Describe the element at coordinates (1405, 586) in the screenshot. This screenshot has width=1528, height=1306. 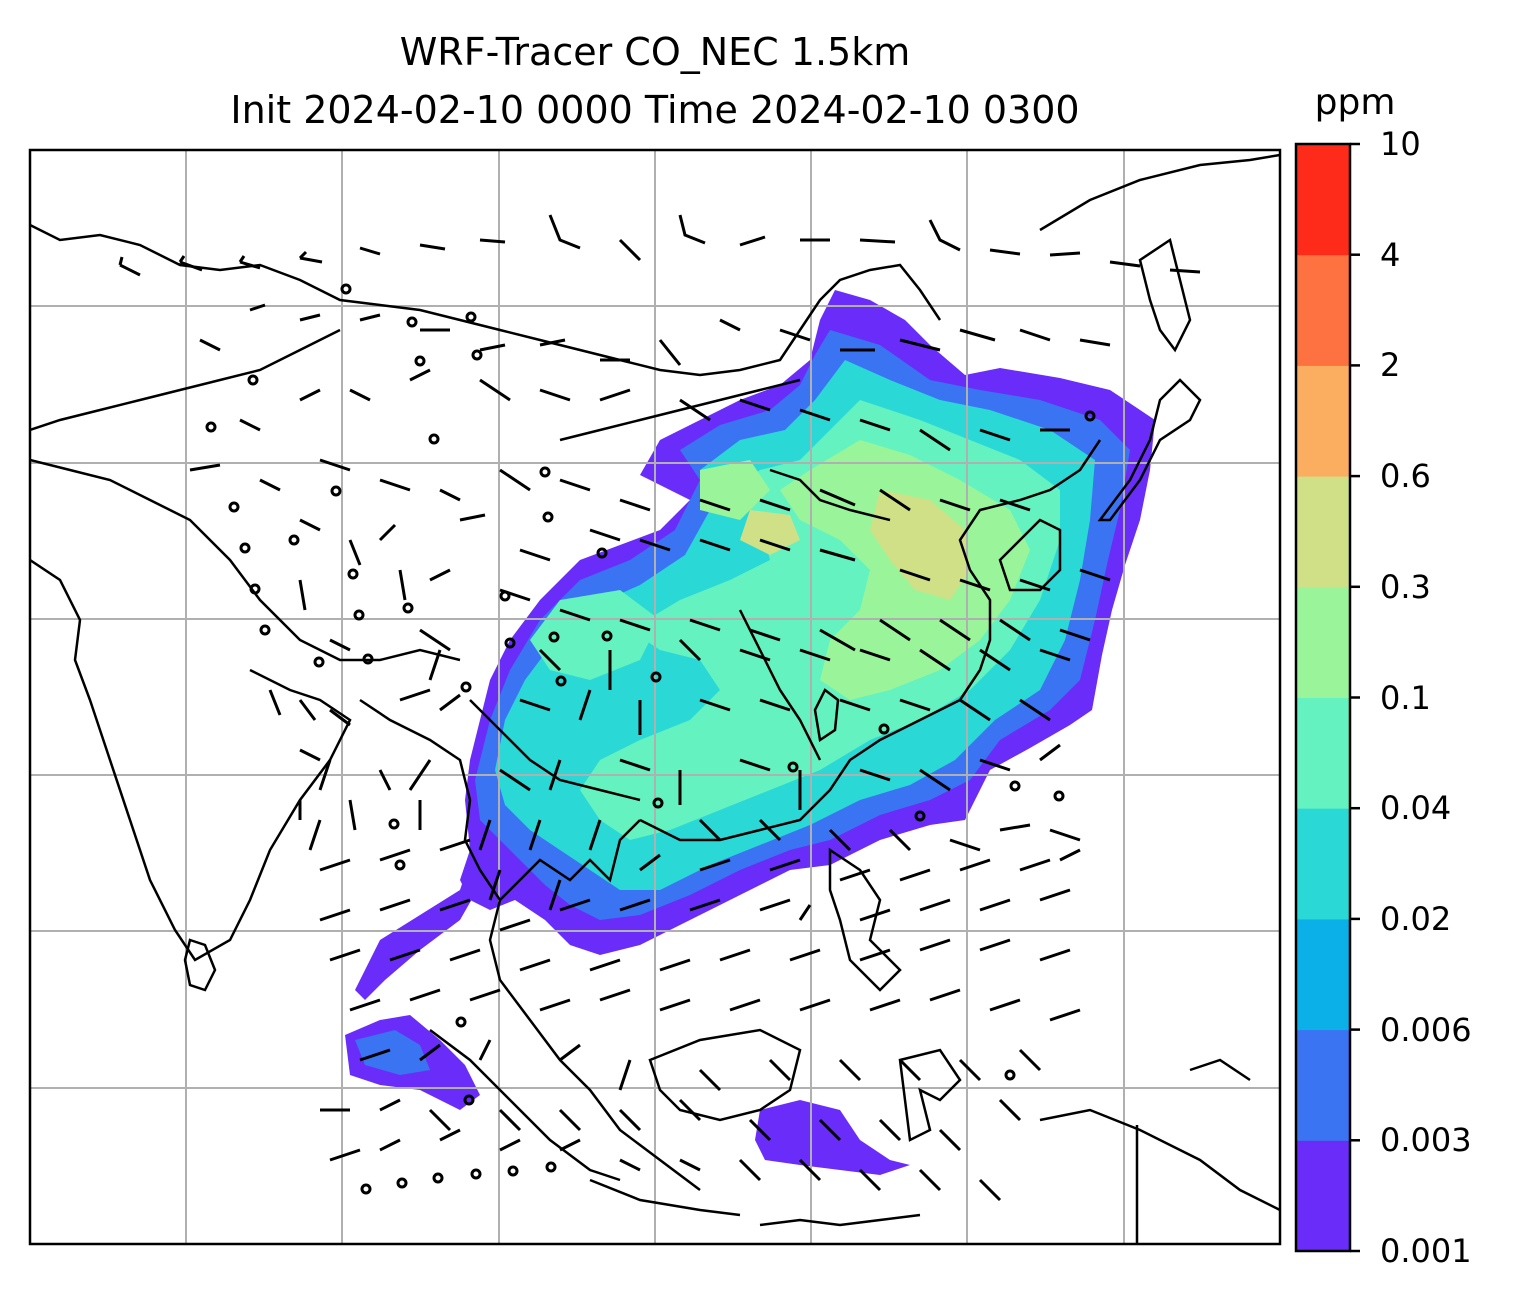
I see `colorbar-tick-label: 0.3` at that location.